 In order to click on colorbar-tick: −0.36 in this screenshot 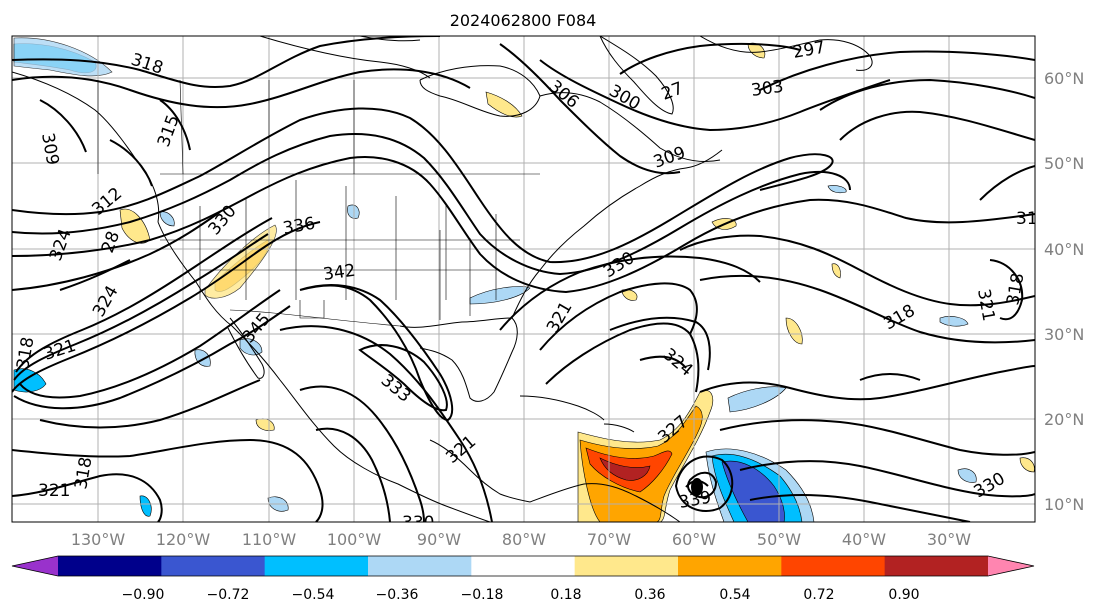, I will do `click(397, 595)`.